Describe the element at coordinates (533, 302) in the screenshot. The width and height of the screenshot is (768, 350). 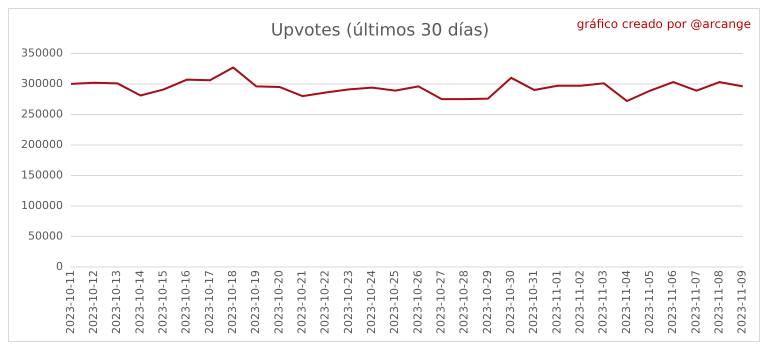
I see `x-tick-label: 2023-10-31` at that location.